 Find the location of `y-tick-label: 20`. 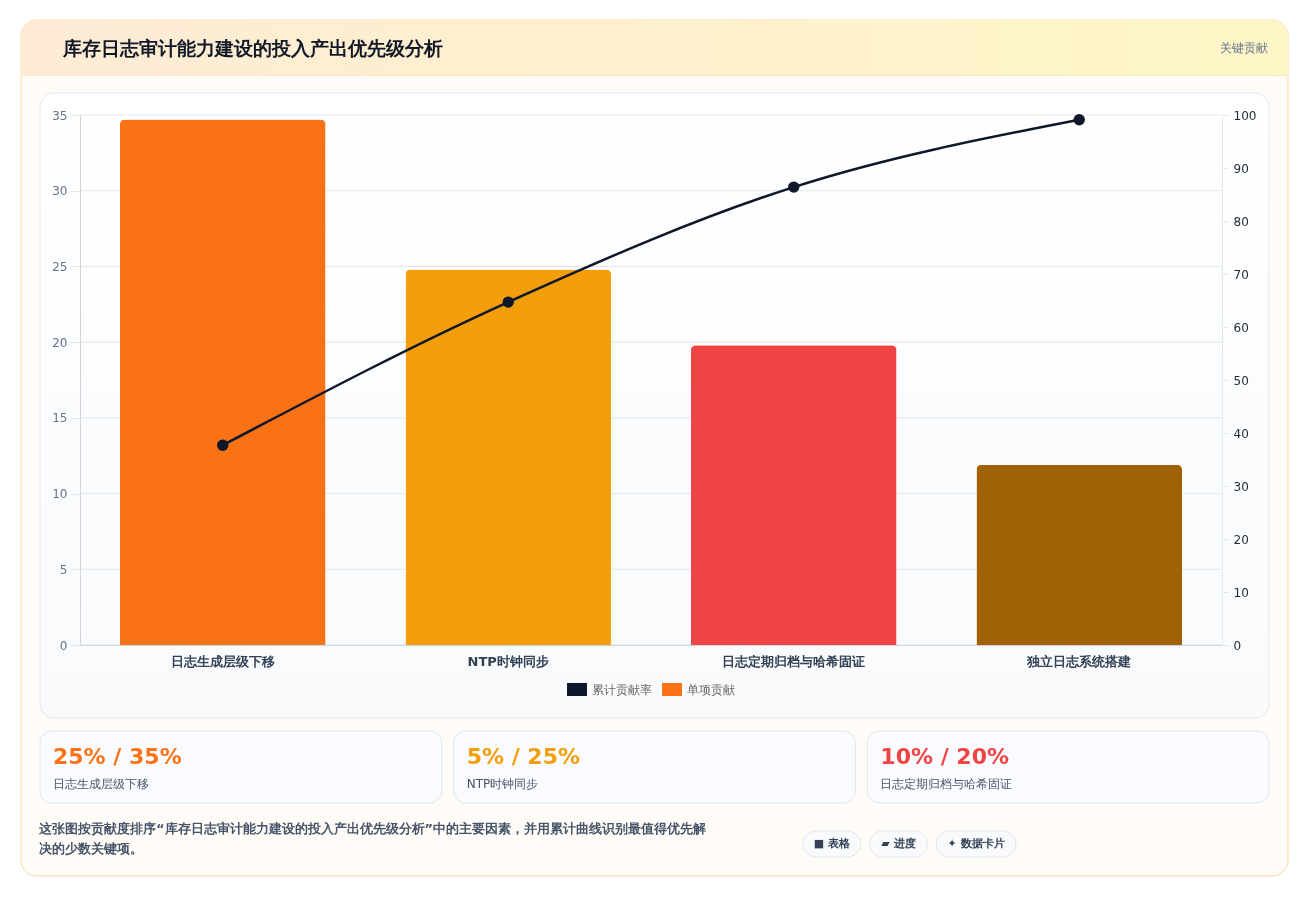

y-tick-label: 20 is located at coordinates (60, 342).